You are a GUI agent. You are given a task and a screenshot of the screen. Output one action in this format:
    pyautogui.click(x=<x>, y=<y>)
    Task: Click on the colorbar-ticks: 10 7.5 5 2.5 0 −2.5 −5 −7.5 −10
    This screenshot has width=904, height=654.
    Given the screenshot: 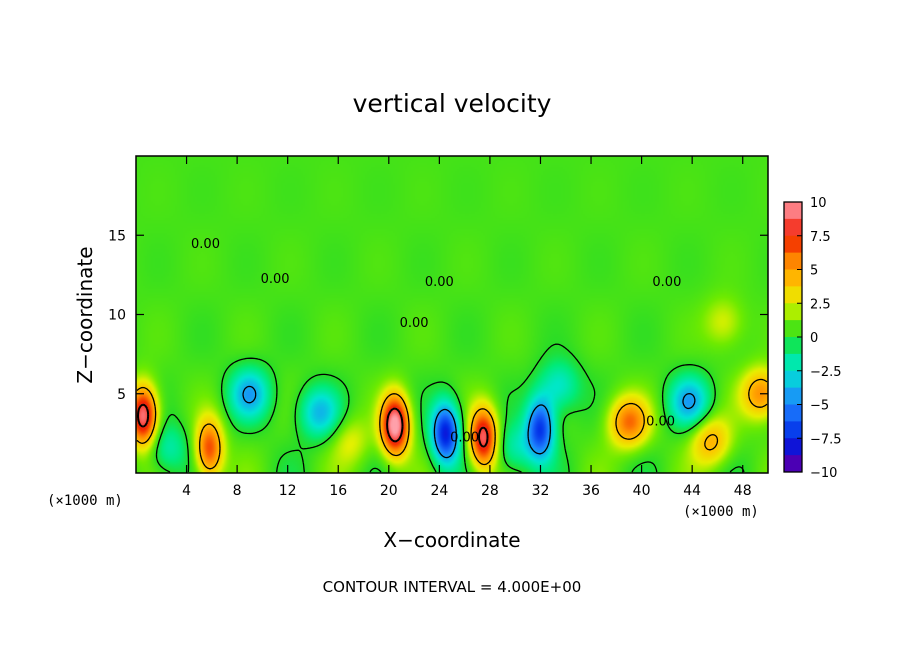 What is the action you would take?
    pyautogui.click(x=819, y=338)
    